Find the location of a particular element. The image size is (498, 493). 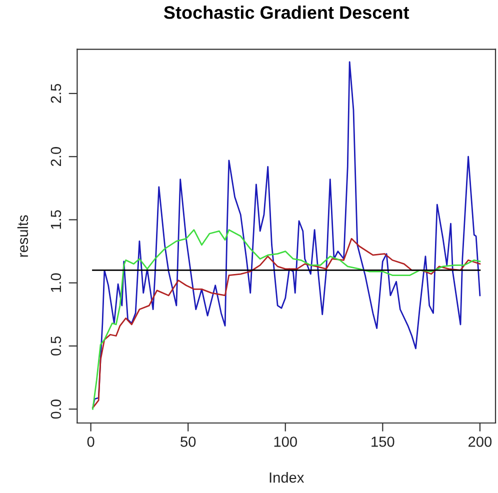

x-tick-label: 150 is located at coordinates (383, 441).